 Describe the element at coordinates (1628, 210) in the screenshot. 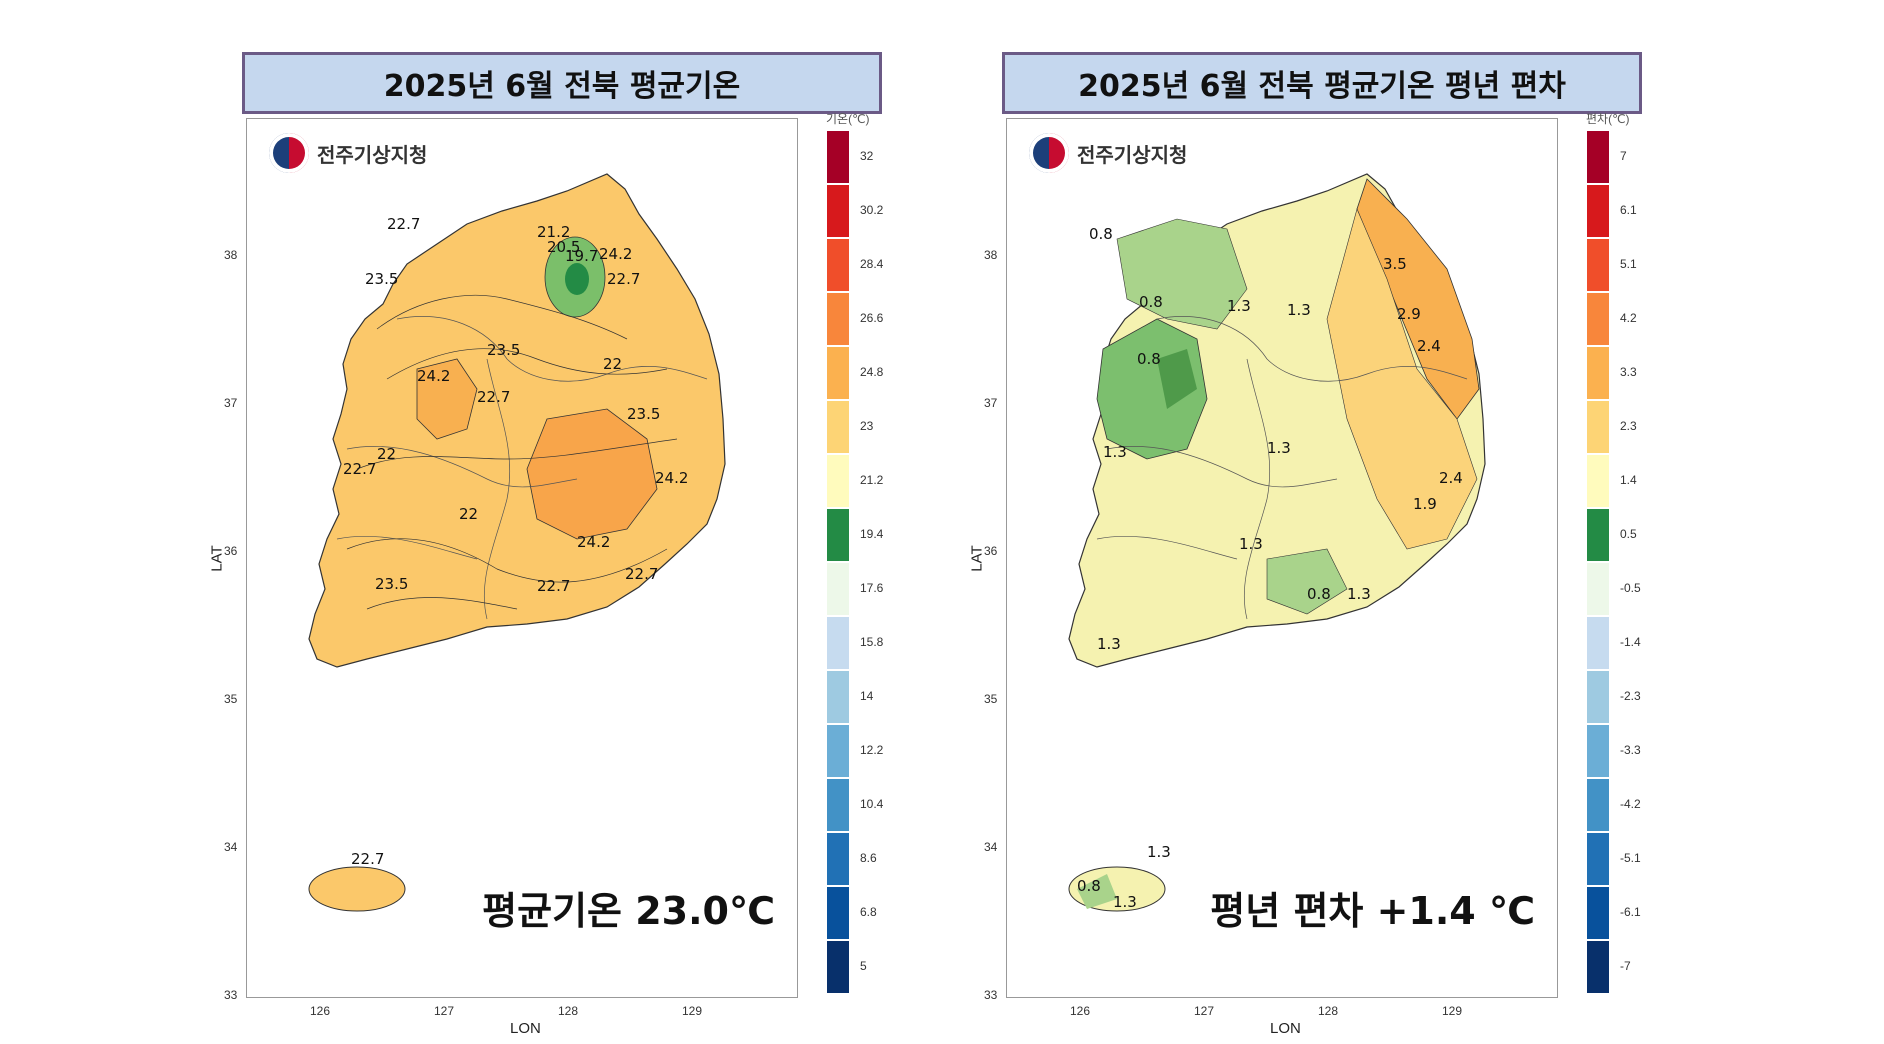

I see `legend-label: 6.1` at that location.